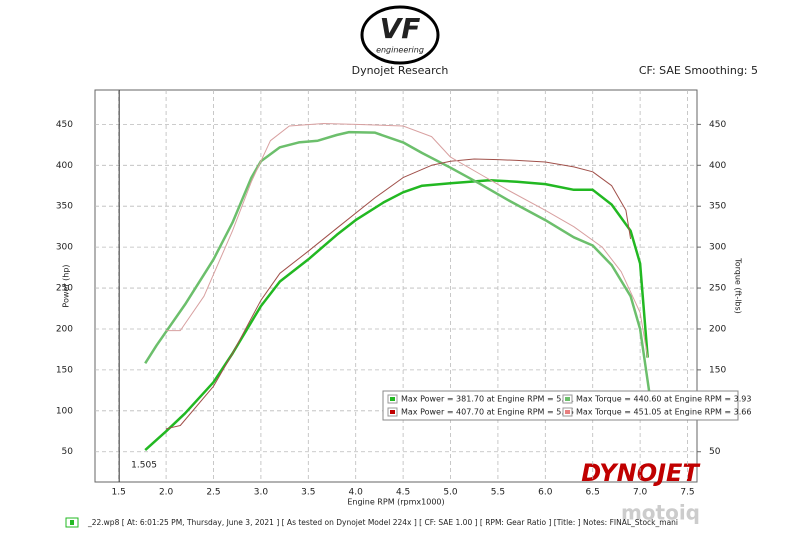 The image size is (800, 533). Describe the element at coordinates (64, 207) in the screenshot. I see `y-tick-label: 350` at that location.